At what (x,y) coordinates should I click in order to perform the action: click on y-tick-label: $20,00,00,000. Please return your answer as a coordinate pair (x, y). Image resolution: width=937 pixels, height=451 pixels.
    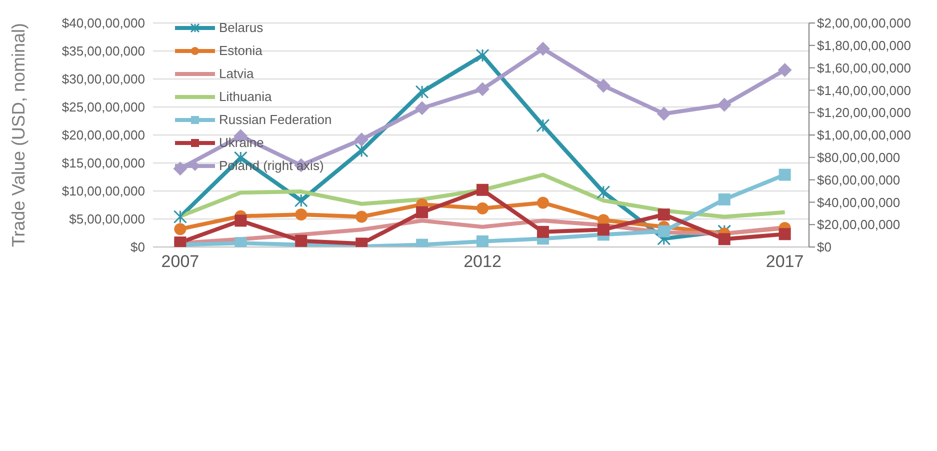
    Looking at the image, I should click on (103, 135).